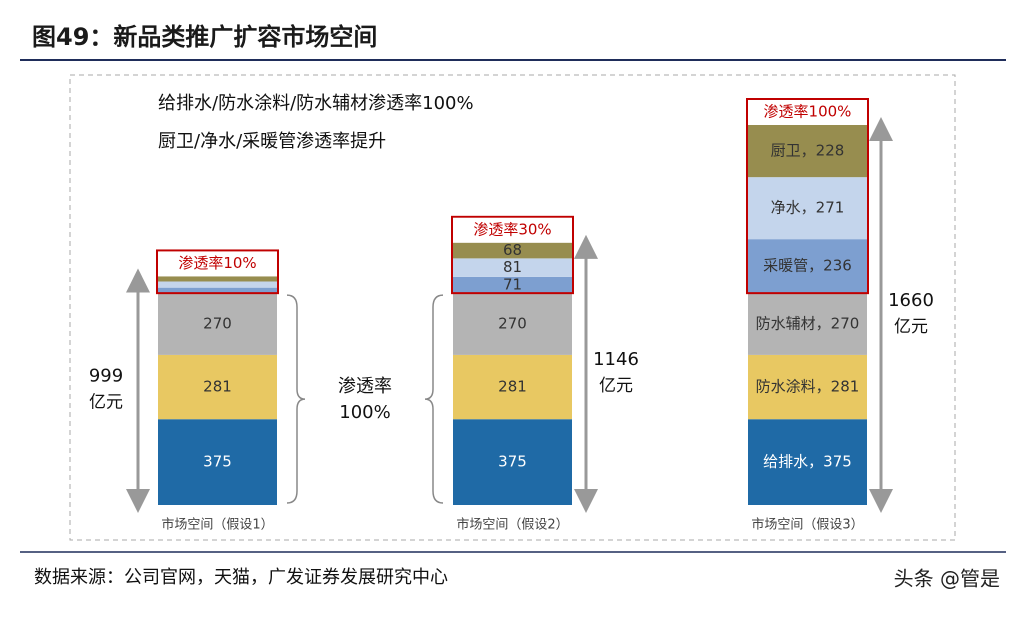  Describe the element at coordinates (316, 103) in the screenshot. I see `note: 给排水/防水涂料/防水辅材渗透率100%` at that location.